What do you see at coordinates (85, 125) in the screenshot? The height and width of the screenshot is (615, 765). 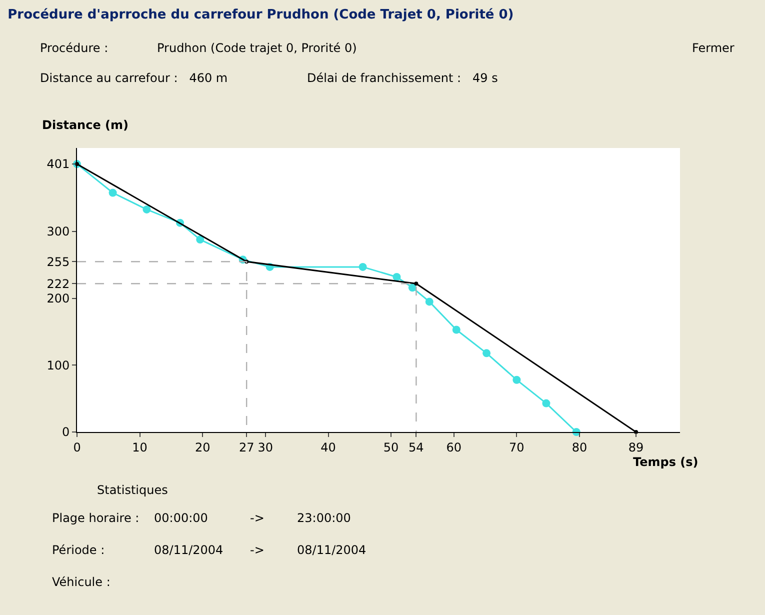 I see `y-axis-title: Distance (m)` at bounding box center [85, 125].